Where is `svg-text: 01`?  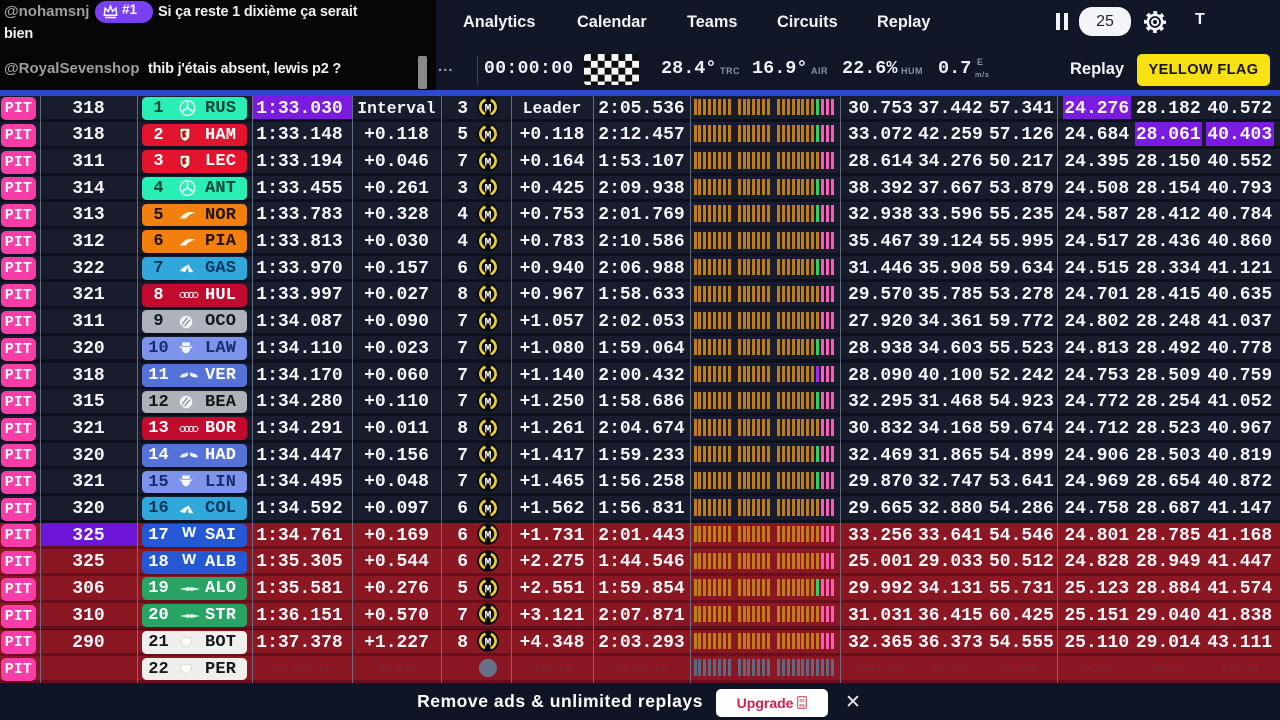 svg-text: 01 is located at coordinates (803, 700).